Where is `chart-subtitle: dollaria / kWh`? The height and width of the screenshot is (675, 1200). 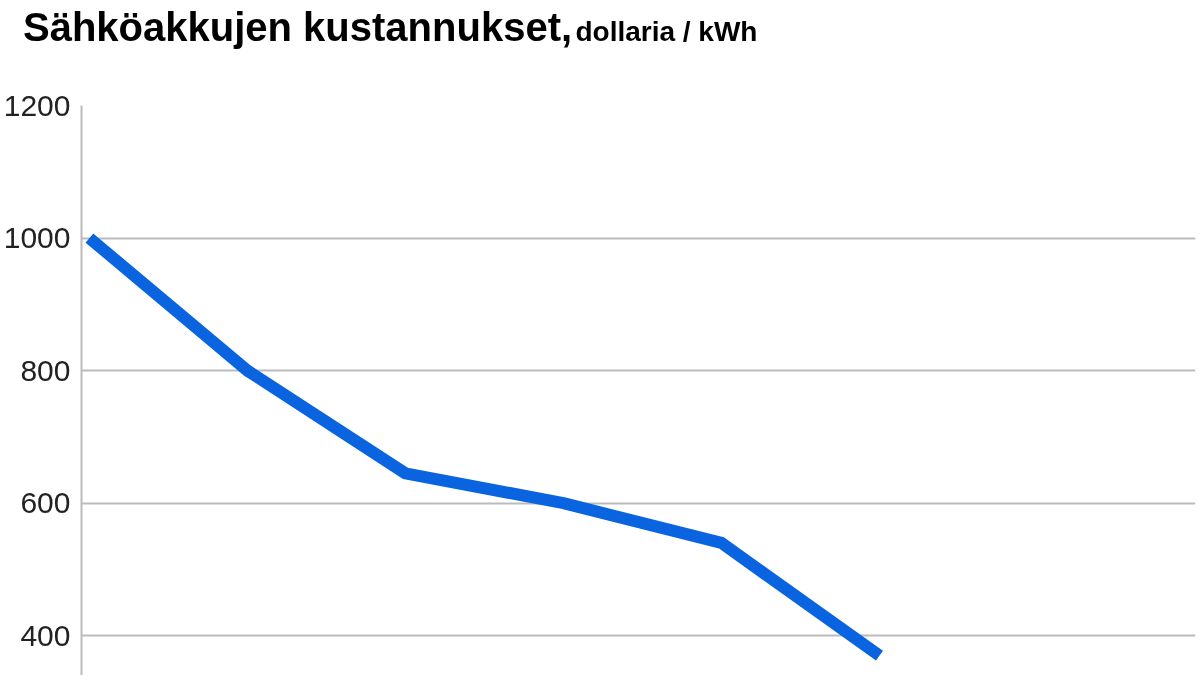
chart-subtitle: dollaria / kWh is located at coordinates (666, 31).